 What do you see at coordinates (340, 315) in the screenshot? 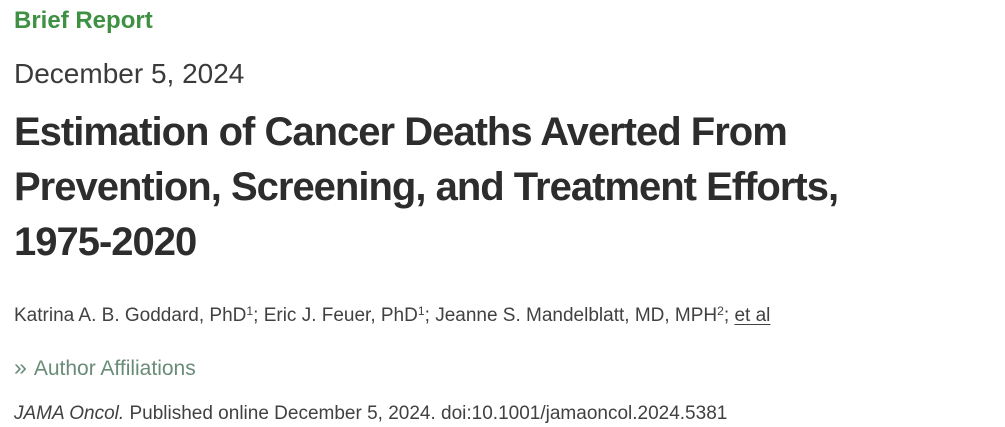
I see `author-name: Eric J. Feuer, PhD` at bounding box center [340, 315].